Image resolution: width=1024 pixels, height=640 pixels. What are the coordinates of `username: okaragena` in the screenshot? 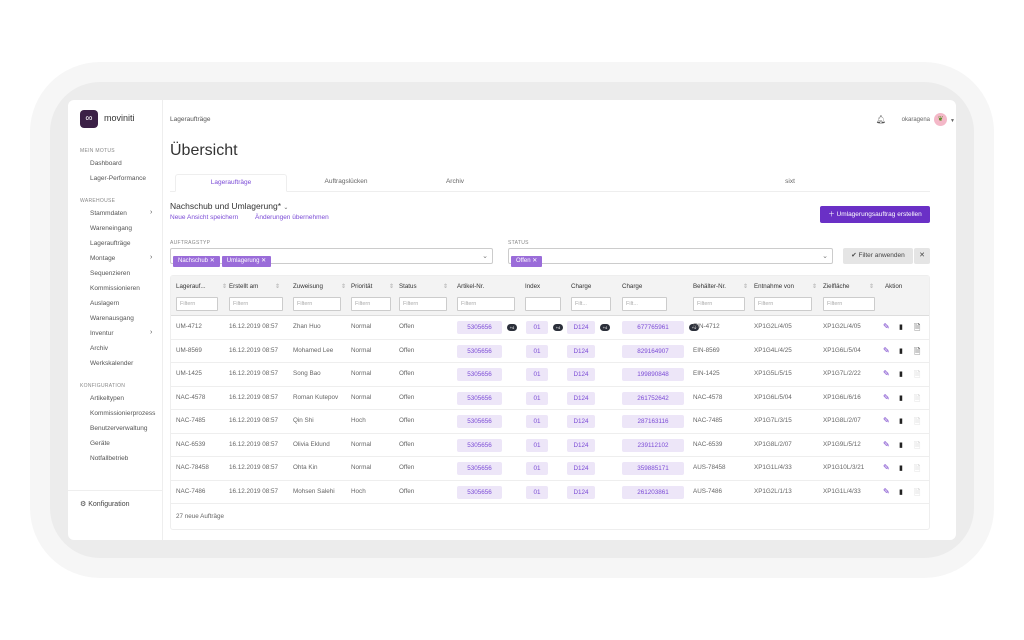 It's located at (915, 120).